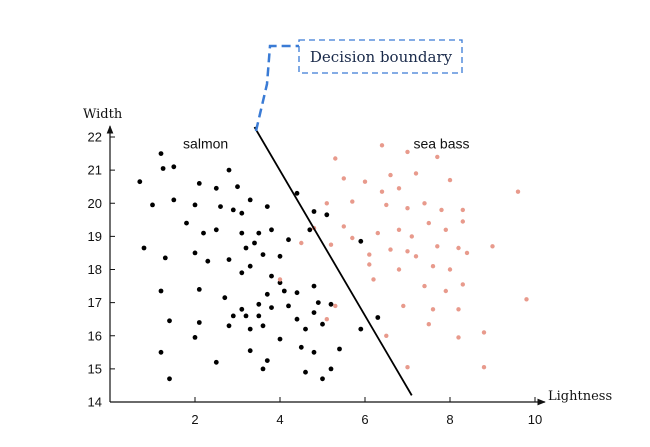 Image resolution: width=650 pixels, height=447 pixels. I want to click on region-label-sea-bass: sea bass, so click(441, 144).